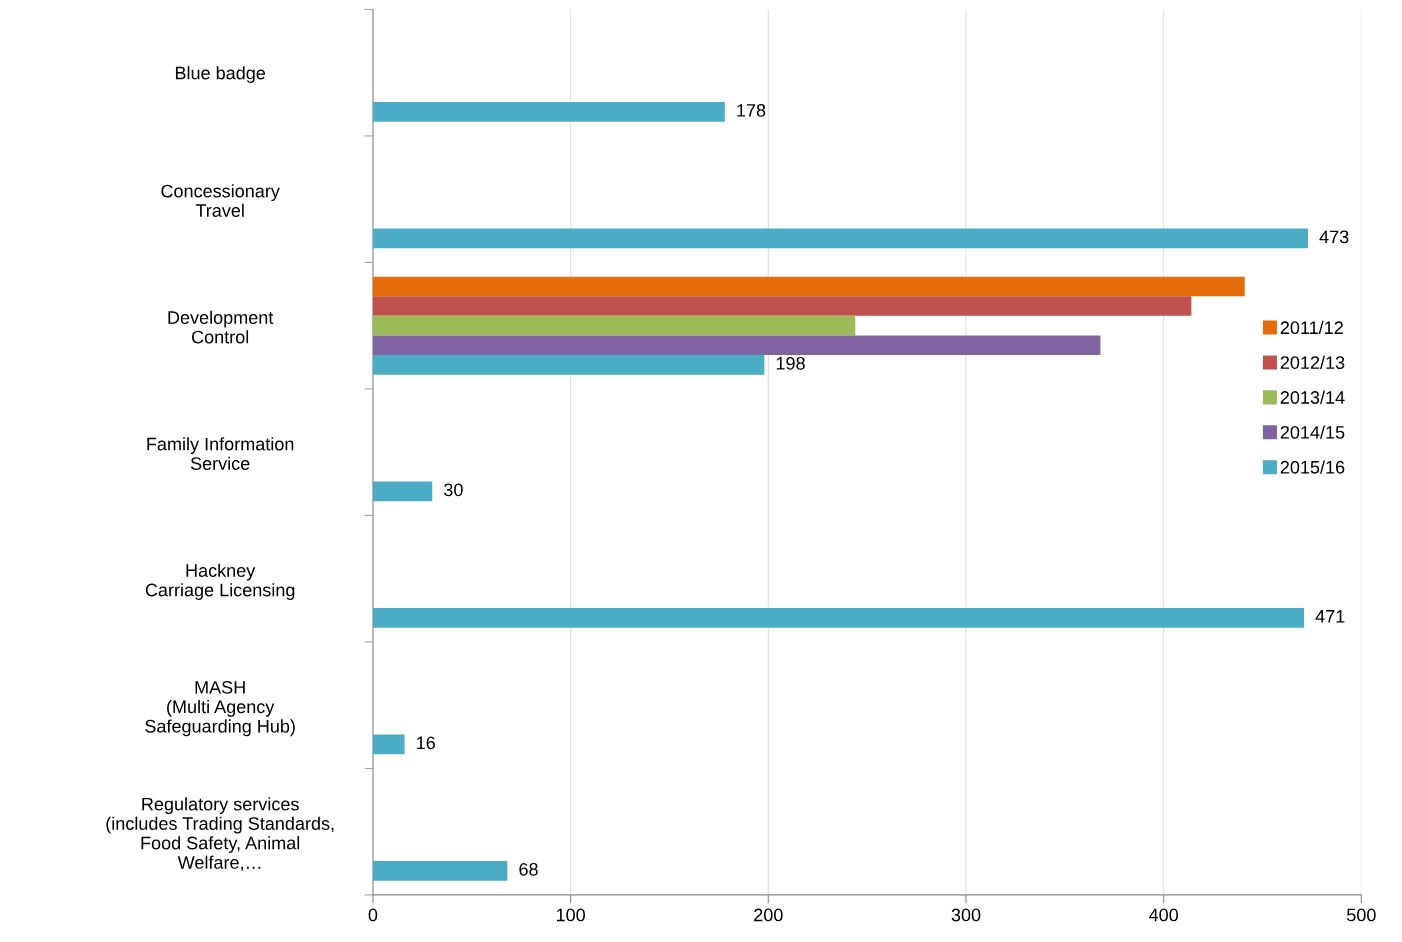 This screenshot has width=1402, height=942. I want to click on y-tick-label: Development Control, so click(221, 327).